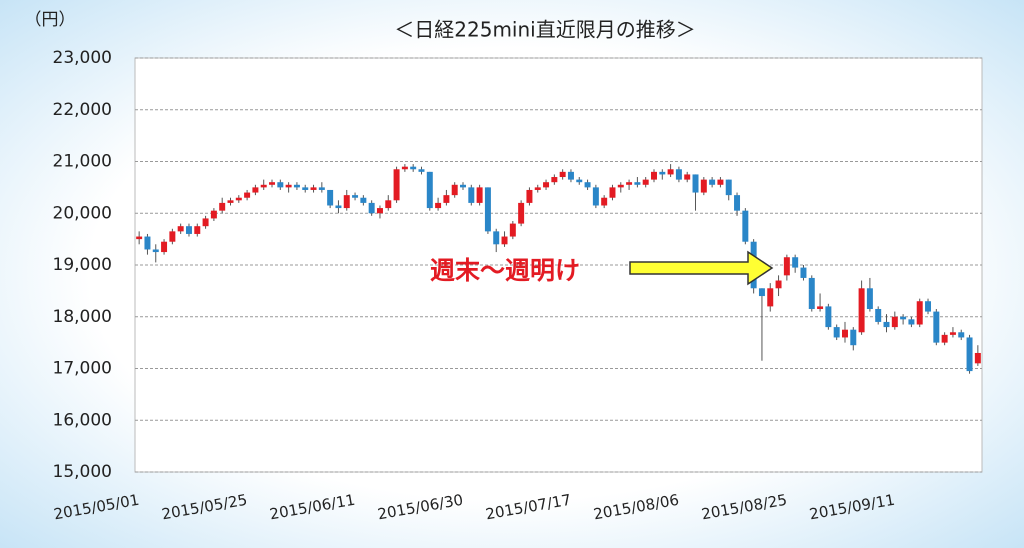 The height and width of the screenshot is (548, 1024). What do you see at coordinates (50, 20) in the screenshot?
I see `y-axis-label: （円）` at bounding box center [50, 20].